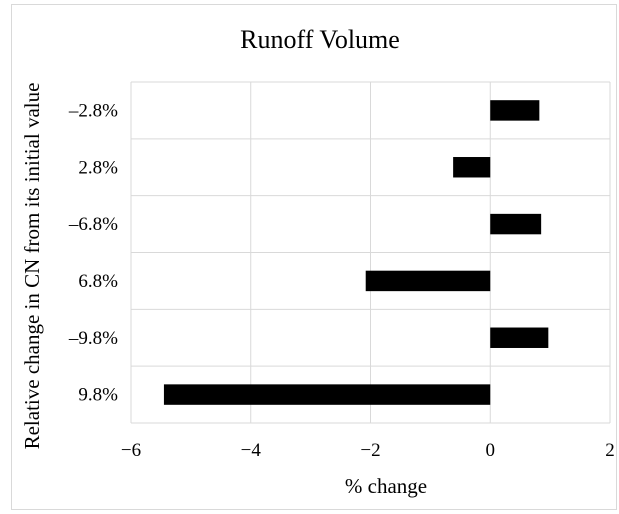  Describe the element at coordinates (386, 486) in the screenshot. I see `x-axis-title: % change` at that location.